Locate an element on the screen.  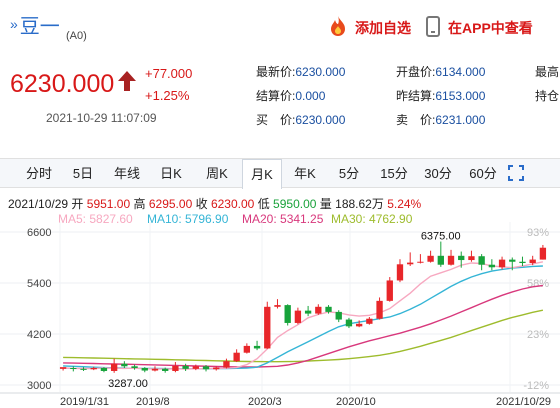
tab-1: 5日 is located at coordinates (83, 173).